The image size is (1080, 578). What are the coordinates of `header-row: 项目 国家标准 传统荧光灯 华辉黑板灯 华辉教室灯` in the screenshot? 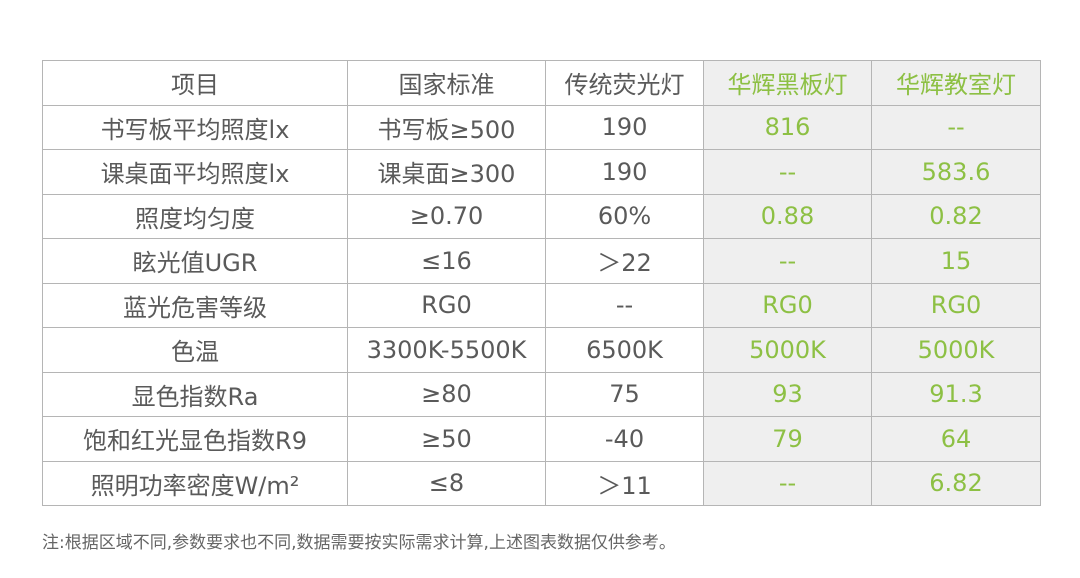 It's located at (541, 83).